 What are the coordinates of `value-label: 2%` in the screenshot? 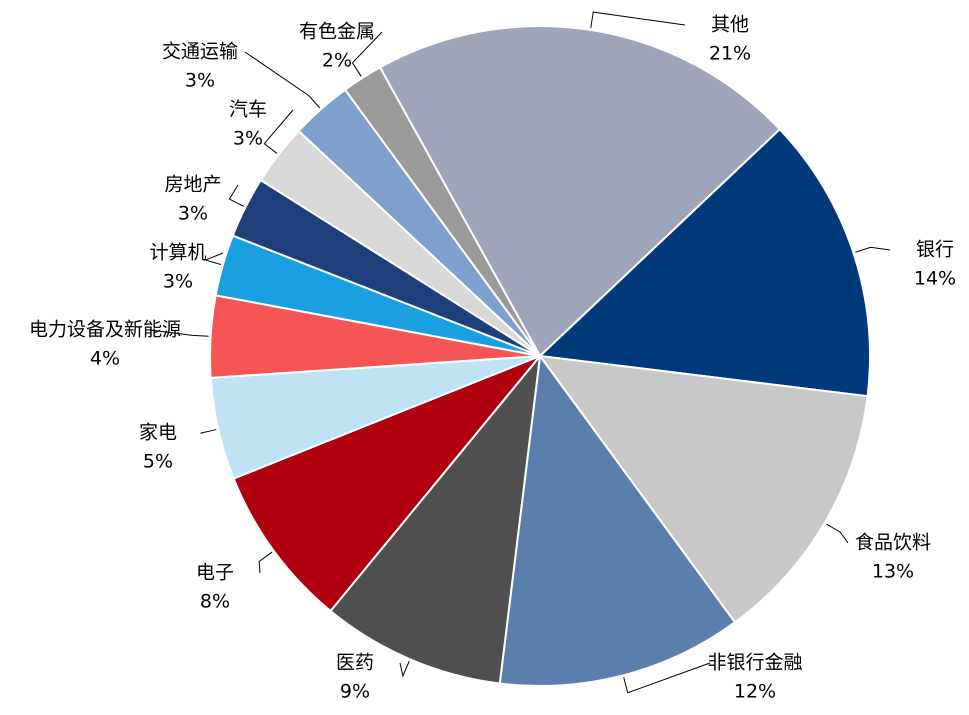 It's located at (337, 61).